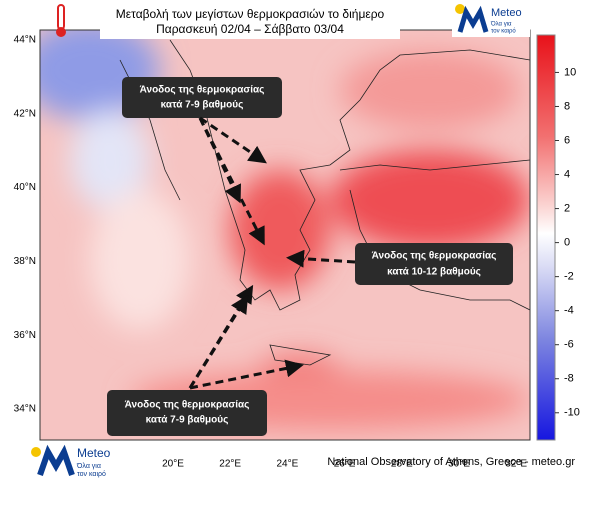 Image resolution: width=600 pixels, height=505 pixels. Describe the element at coordinates (567, 174) in the screenshot. I see `colorbar-tick-label: 4` at that location.